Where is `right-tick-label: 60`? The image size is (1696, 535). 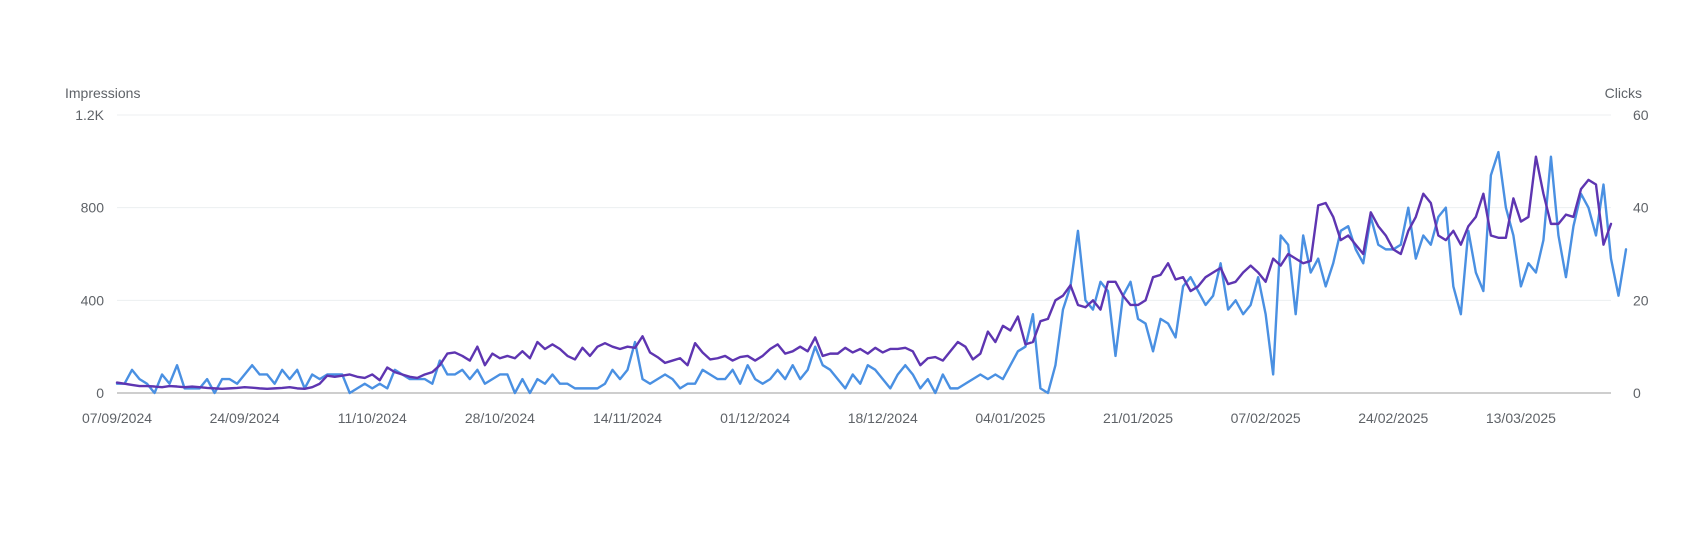
right-tick-label: 60 is located at coordinates (1641, 115).